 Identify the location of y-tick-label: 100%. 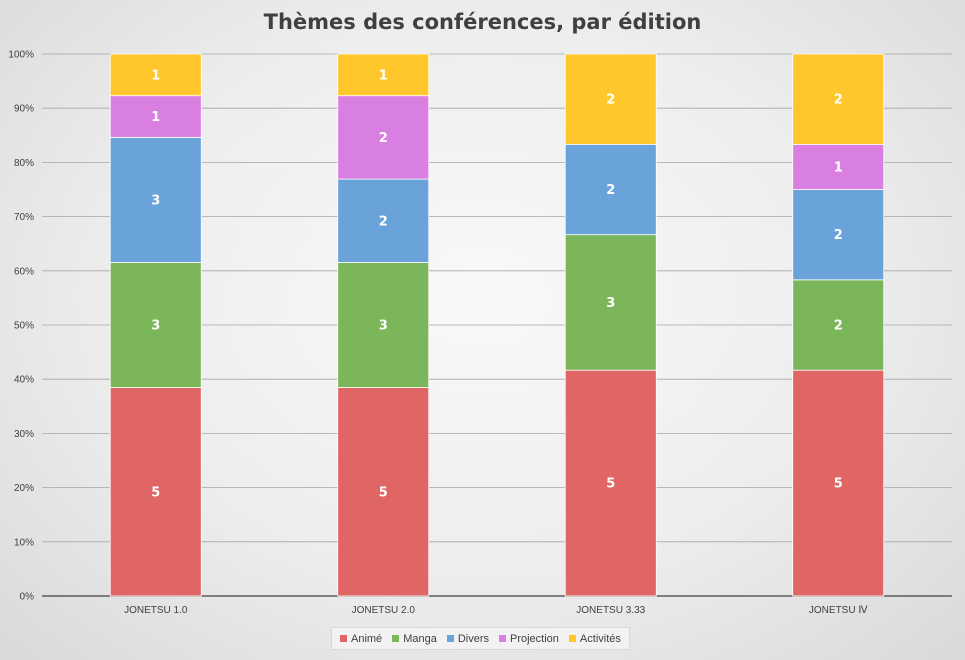
(21, 55).